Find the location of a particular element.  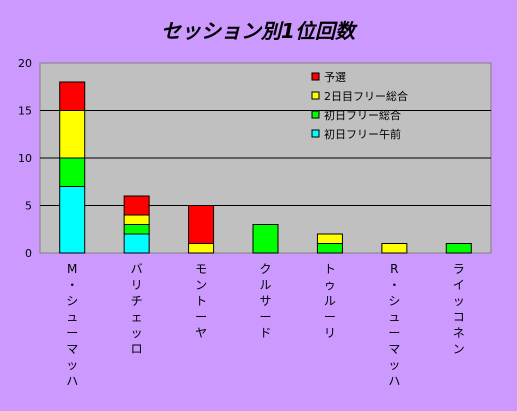

y-axis: 0 5 10 15 20 is located at coordinates (25, 158).